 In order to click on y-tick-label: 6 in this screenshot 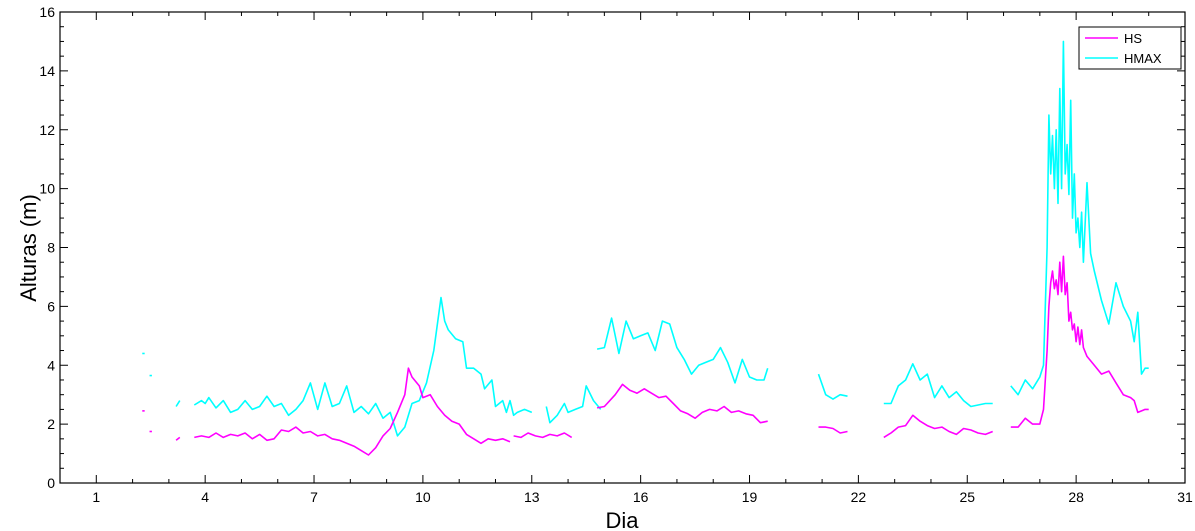, I will do `click(51, 306)`.